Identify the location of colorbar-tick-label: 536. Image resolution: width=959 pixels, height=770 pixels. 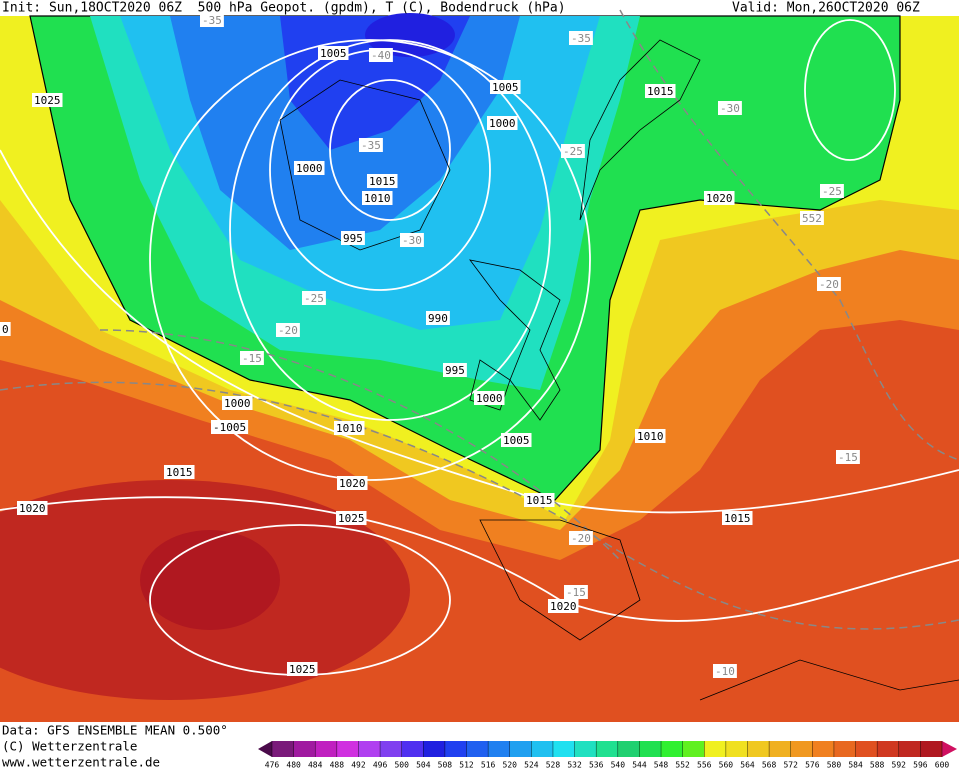
(596, 765).